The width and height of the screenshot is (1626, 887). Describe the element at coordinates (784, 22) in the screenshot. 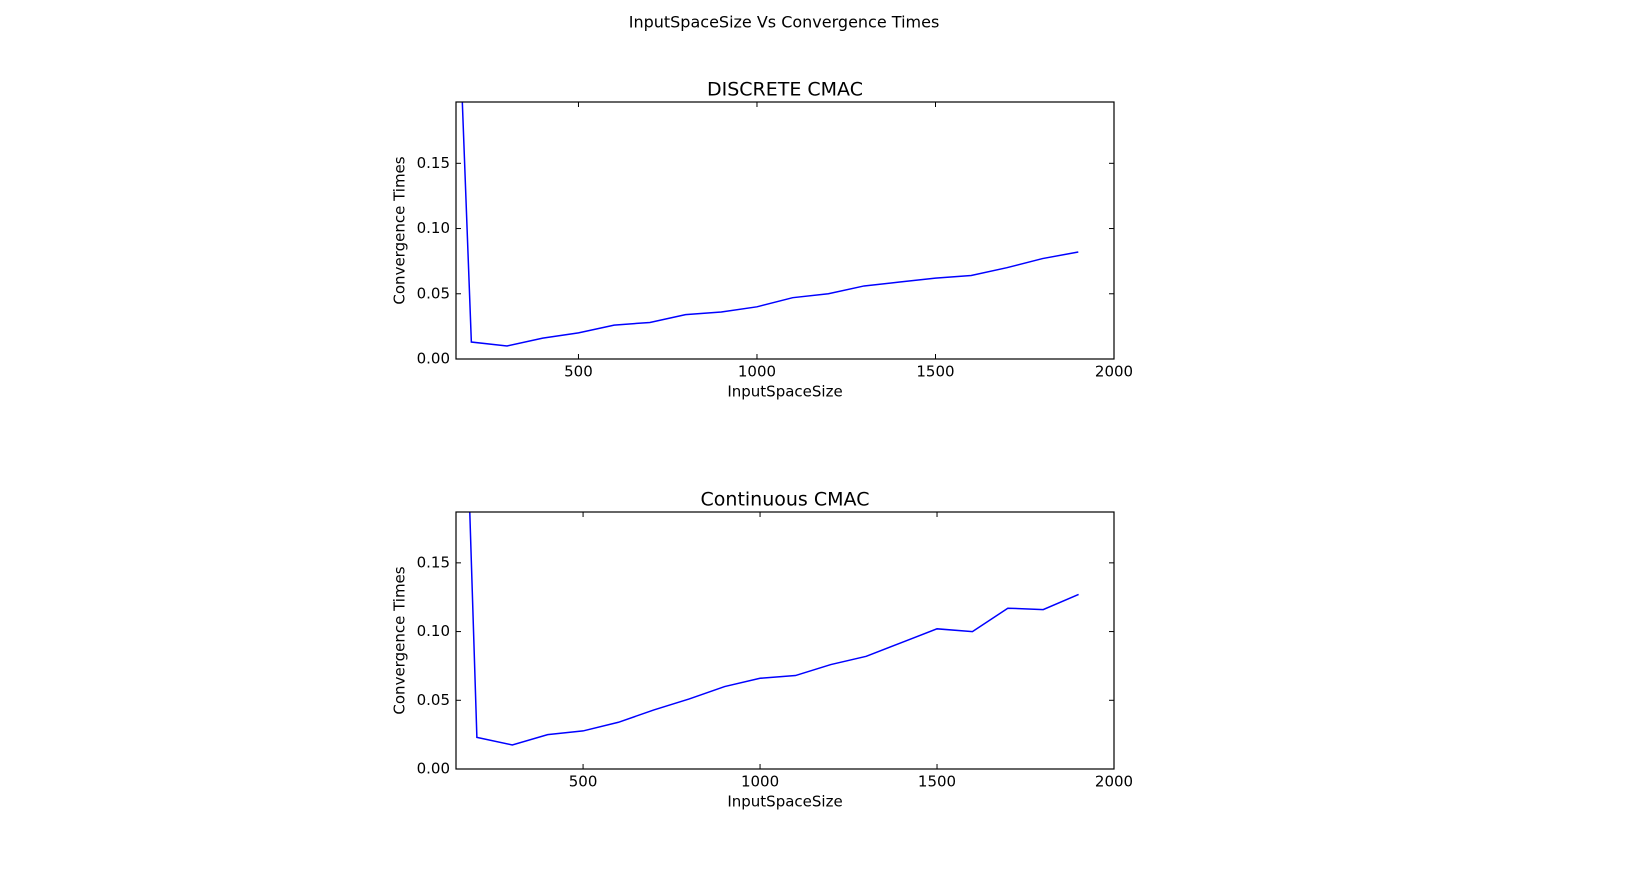

I see `figure-title: InputSpaceSize Vs Convergence Times` at that location.